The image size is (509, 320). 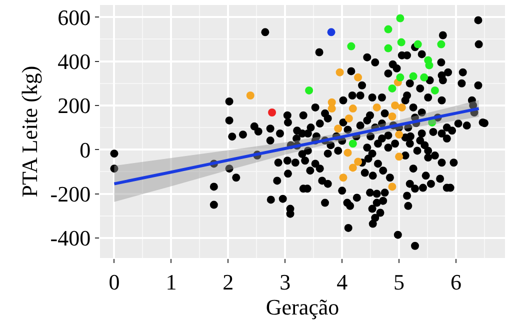 I want to click on x-tick-label: 0, so click(x=114, y=281).